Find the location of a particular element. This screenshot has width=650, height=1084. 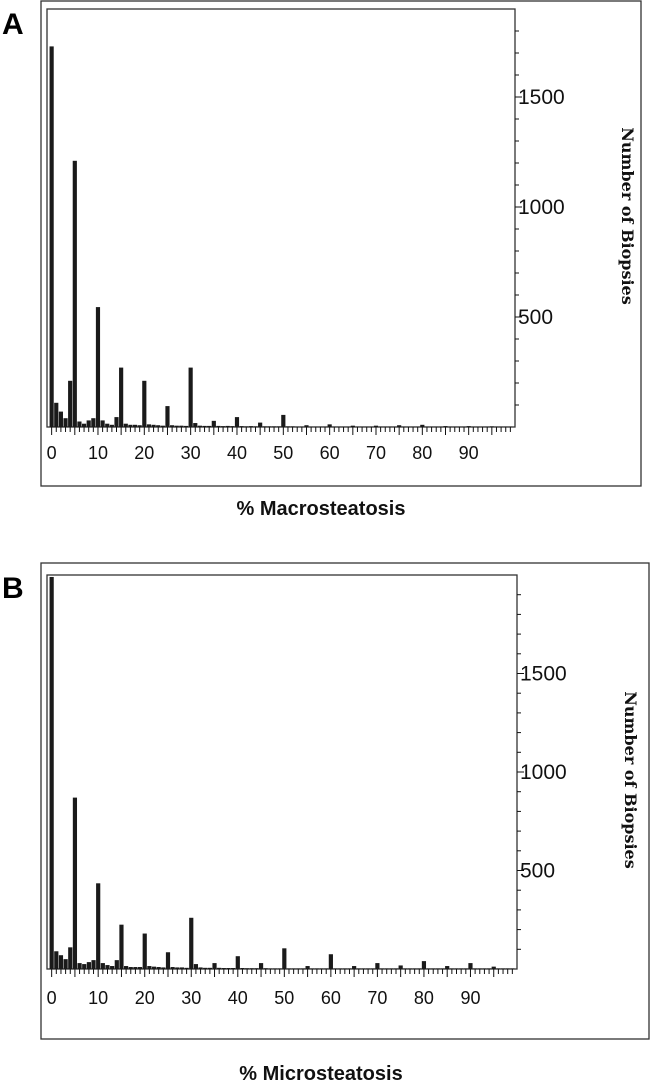

x-tick-label: 60 is located at coordinates (331, 998).